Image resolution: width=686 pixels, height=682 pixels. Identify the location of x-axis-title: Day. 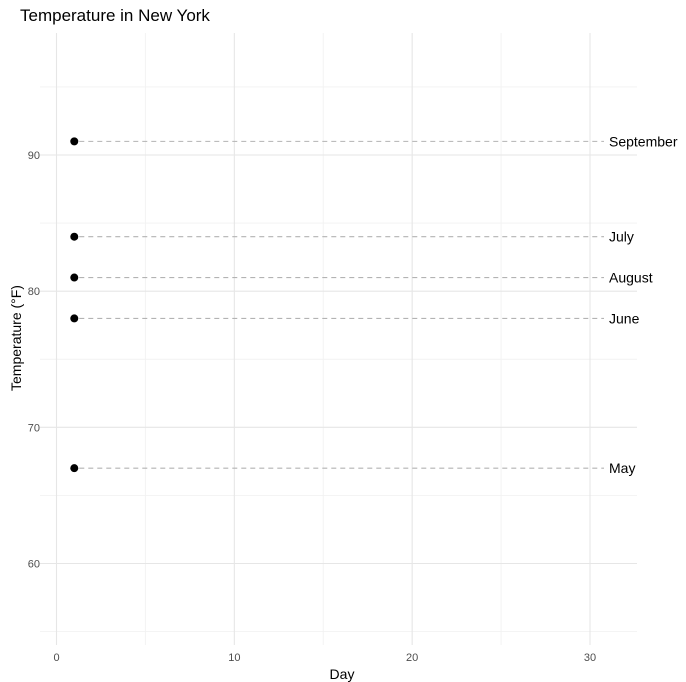
(342, 674).